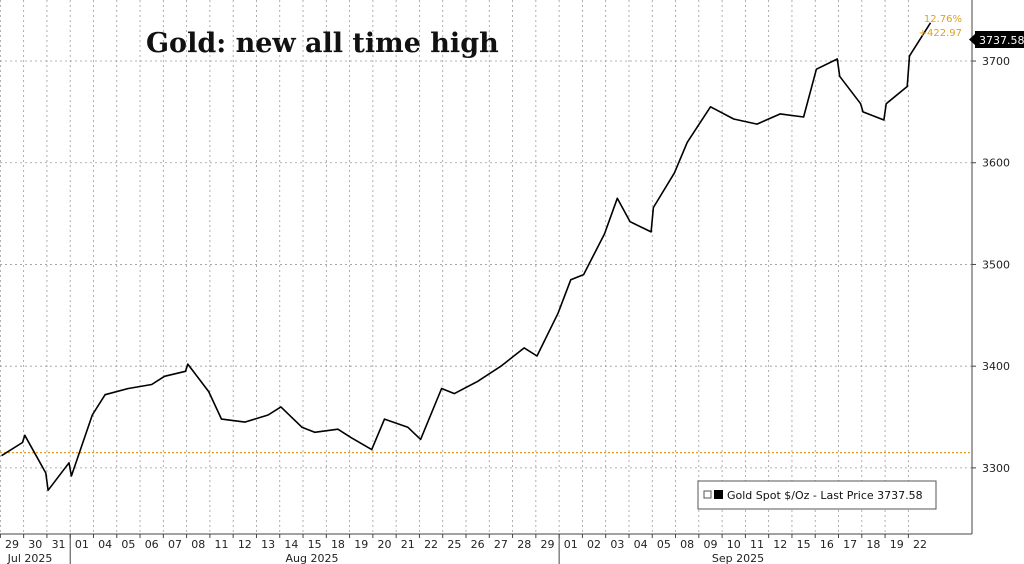 This screenshot has height=564, width=1024. I want to click on chart-title: Gold: new all time high, so click(322, 43).